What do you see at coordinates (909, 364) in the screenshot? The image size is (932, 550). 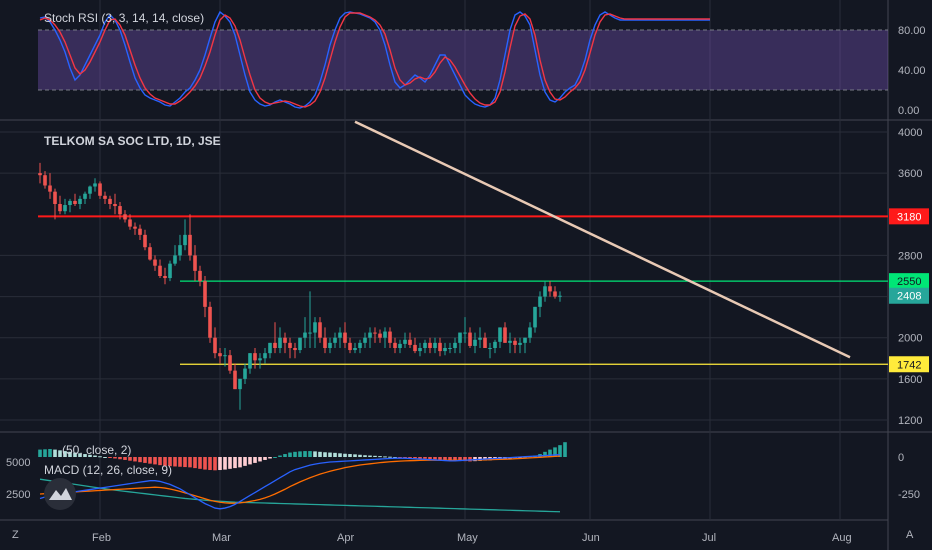 I see `yellow-level-tag: 1742` at bounding box center [909, 364].